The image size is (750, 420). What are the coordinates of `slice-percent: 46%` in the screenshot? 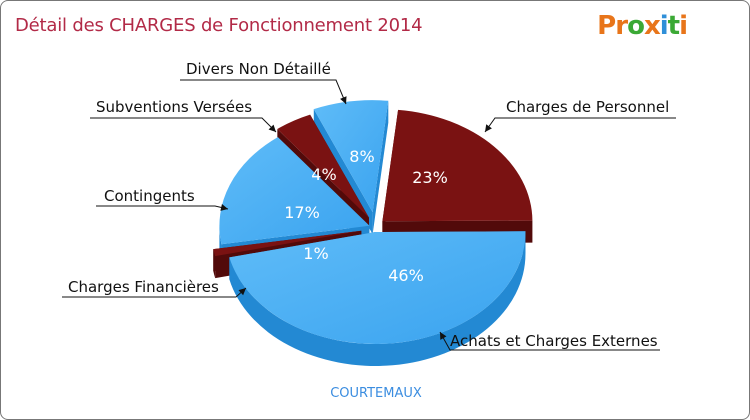 It's located at (406, 275).